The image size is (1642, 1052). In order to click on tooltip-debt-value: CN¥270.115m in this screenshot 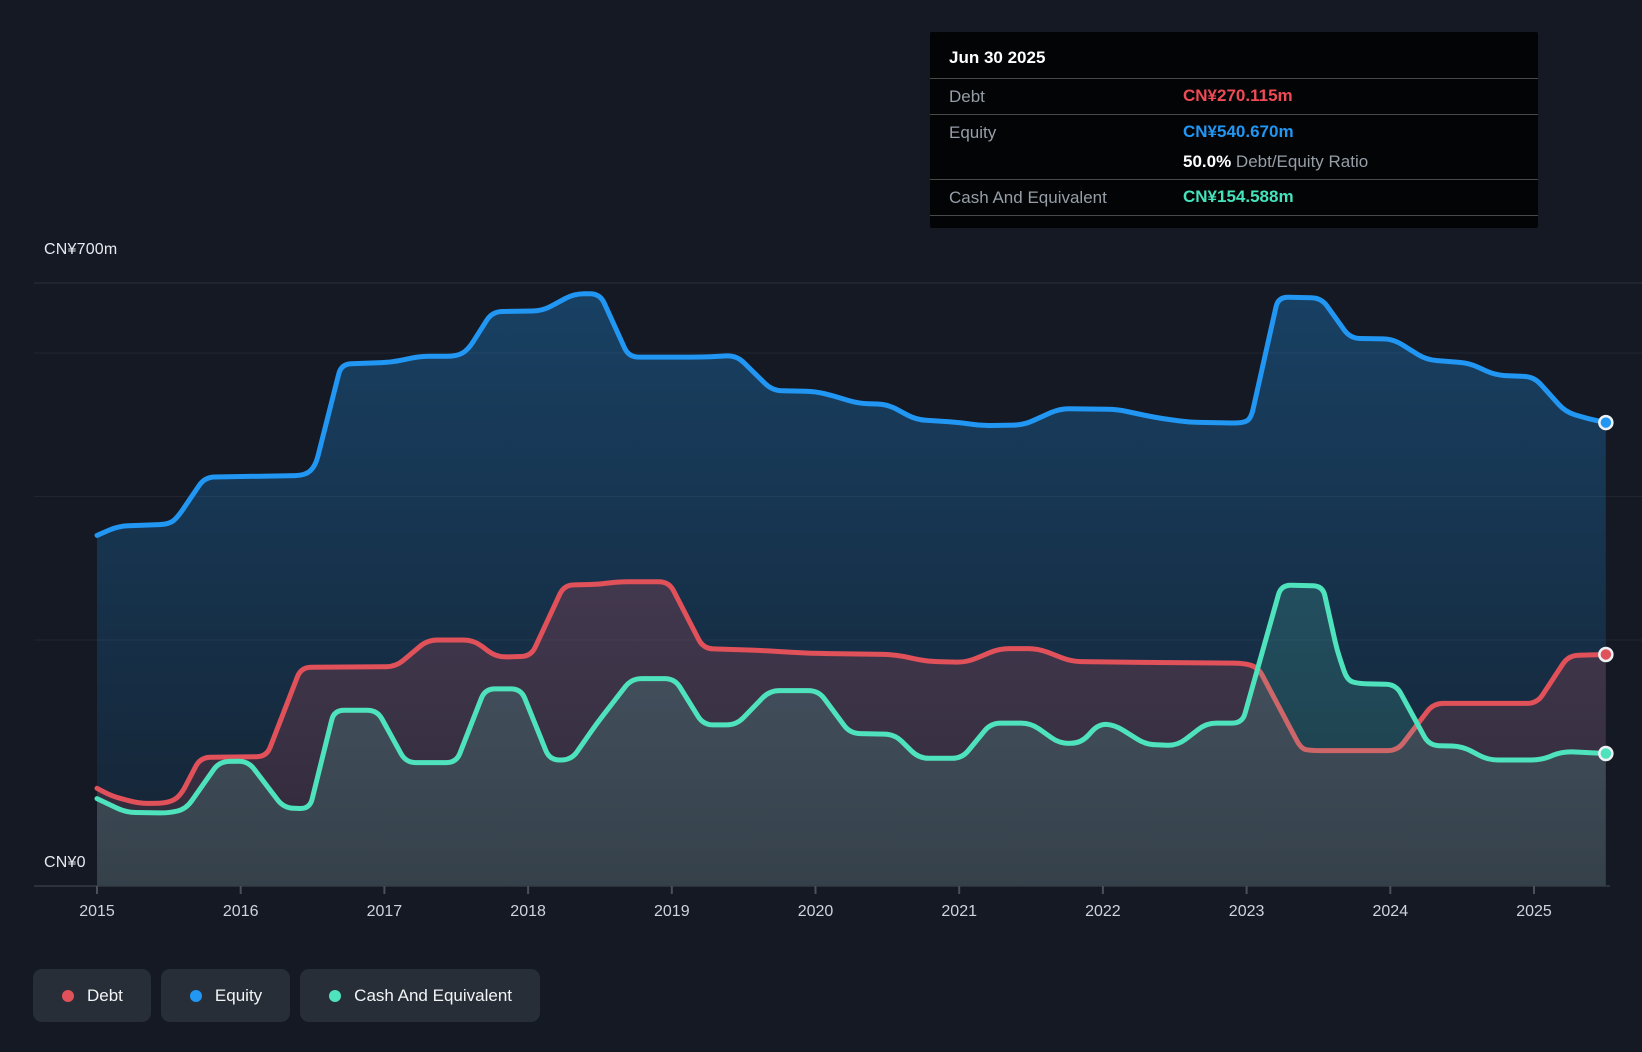, I will do `click(1238, 95)`.